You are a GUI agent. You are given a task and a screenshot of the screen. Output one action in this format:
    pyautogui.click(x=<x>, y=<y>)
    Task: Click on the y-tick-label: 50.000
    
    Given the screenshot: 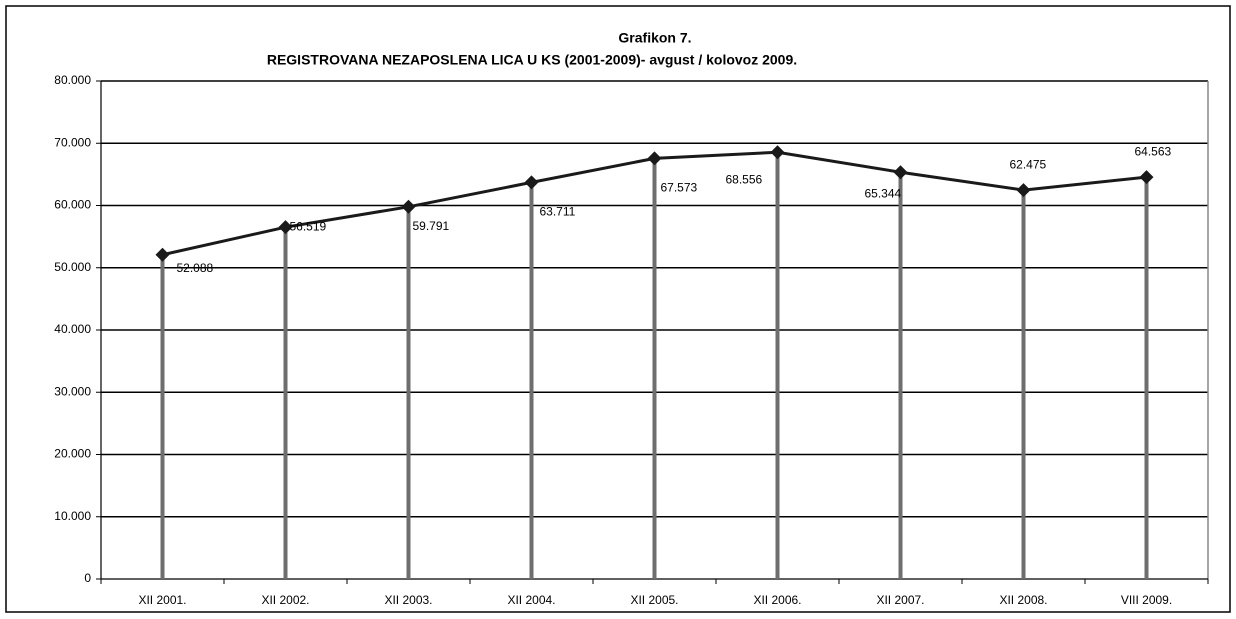 What is the action you would take?
    pyautogui.click(x=72, y=267)
    